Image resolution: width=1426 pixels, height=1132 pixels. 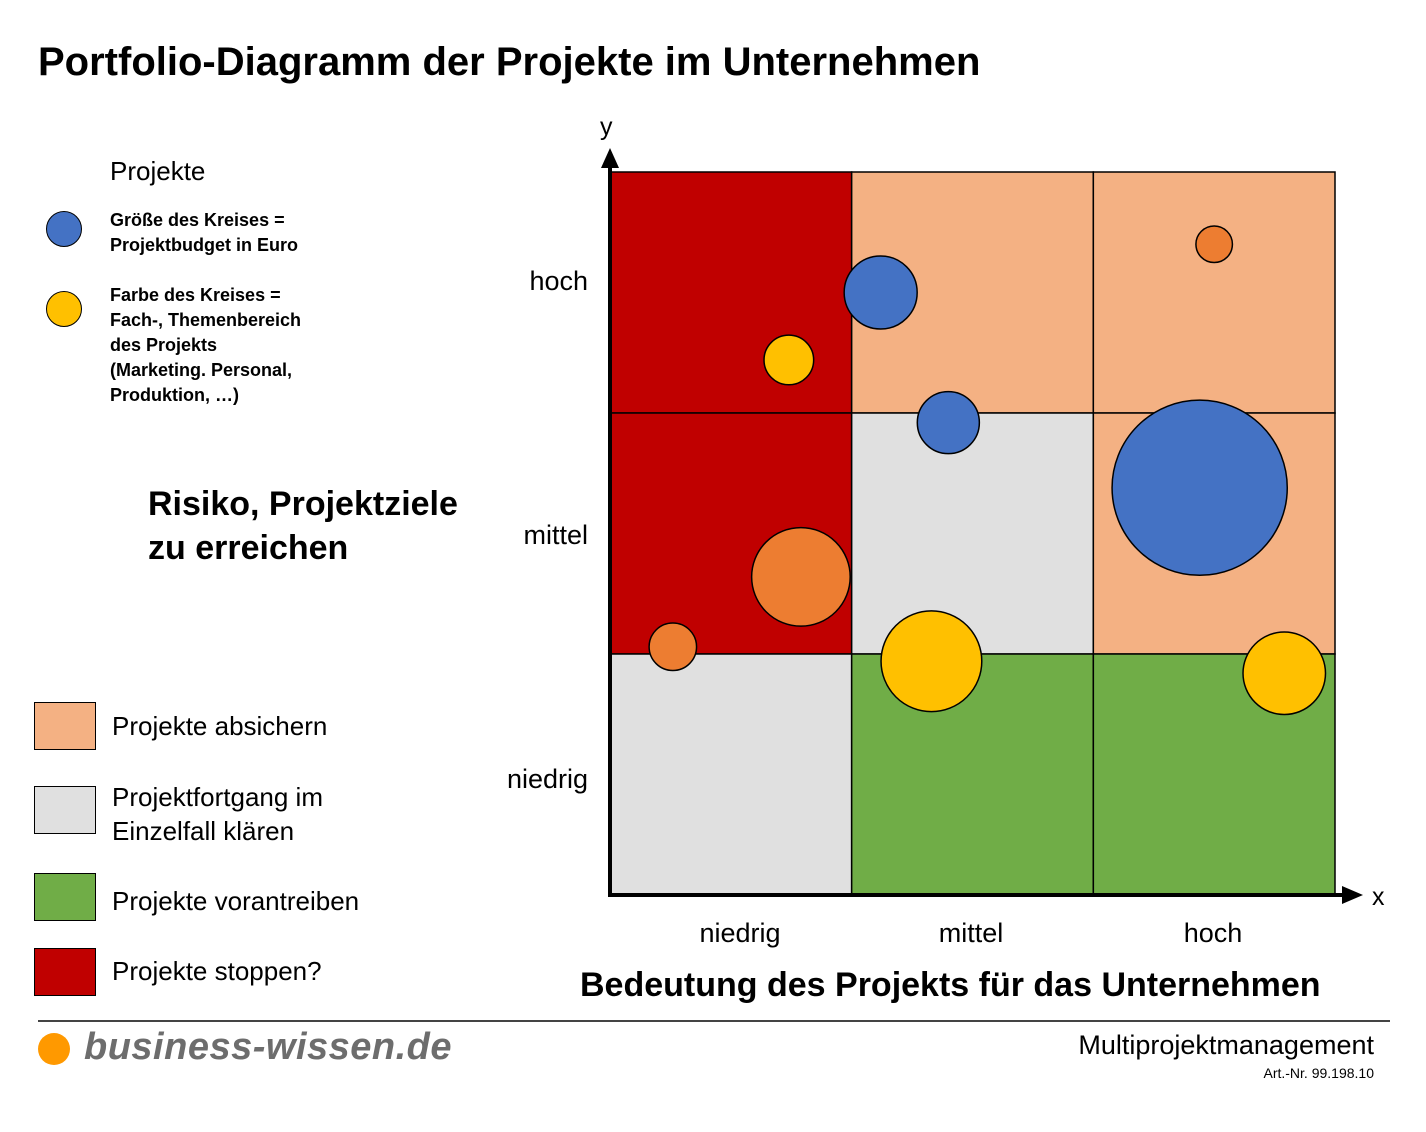 I want to click on y-tick-hoch: hoch, so click(x=558, y=281).